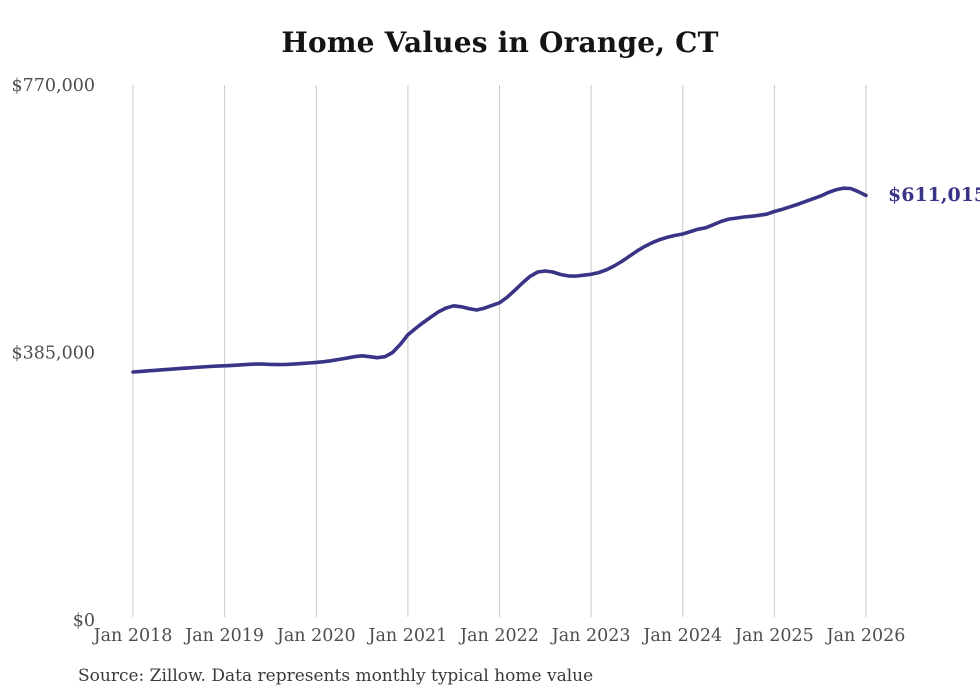 This screenshot has height=699, width=980. I want to click on x-tick-label: Jan 2022, so click(498, 636).